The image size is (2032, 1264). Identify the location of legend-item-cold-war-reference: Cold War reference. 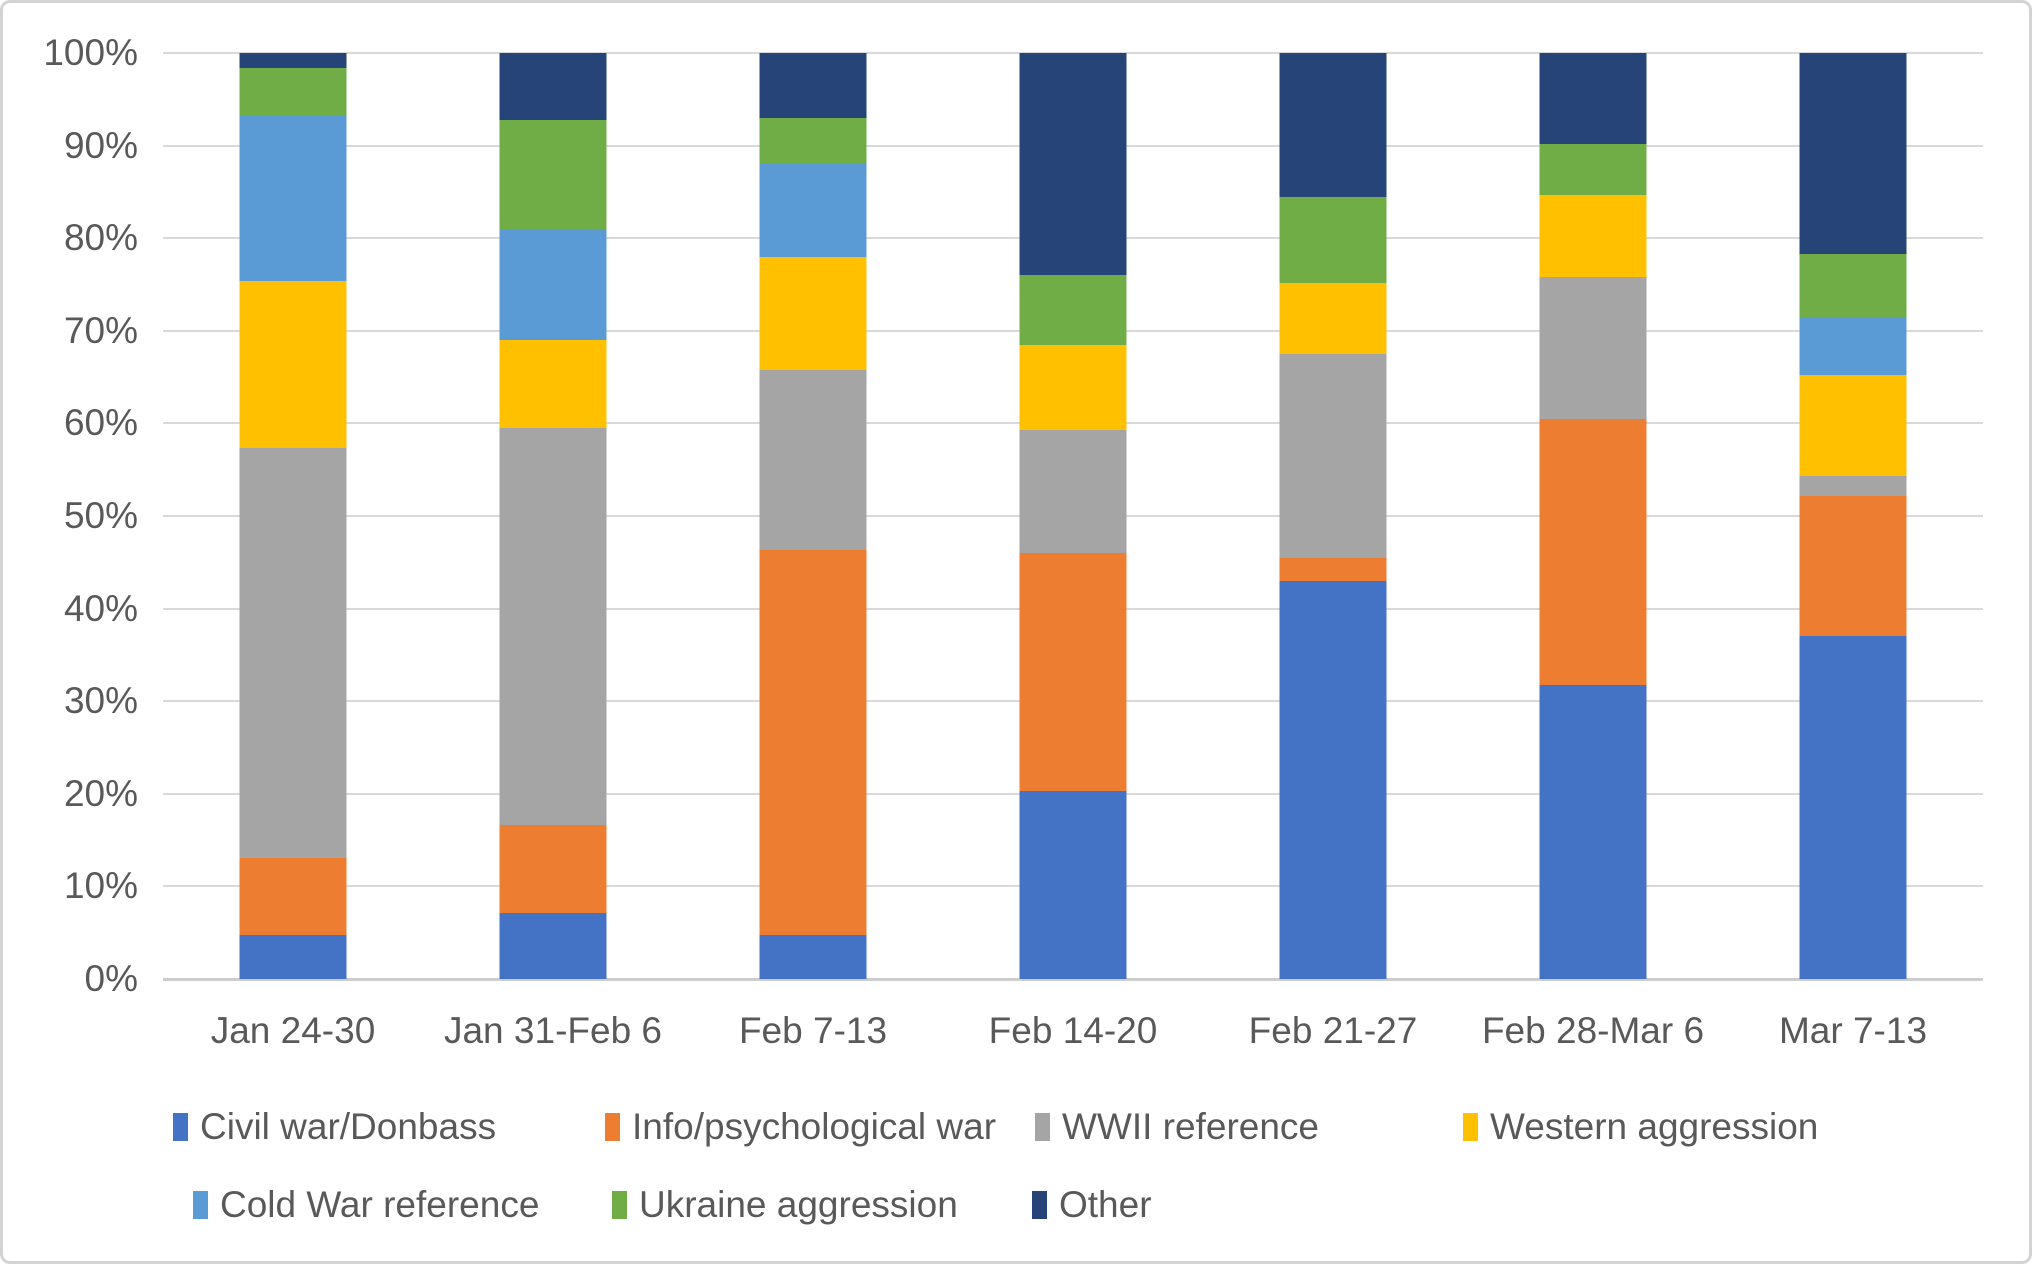
(366, 1205).